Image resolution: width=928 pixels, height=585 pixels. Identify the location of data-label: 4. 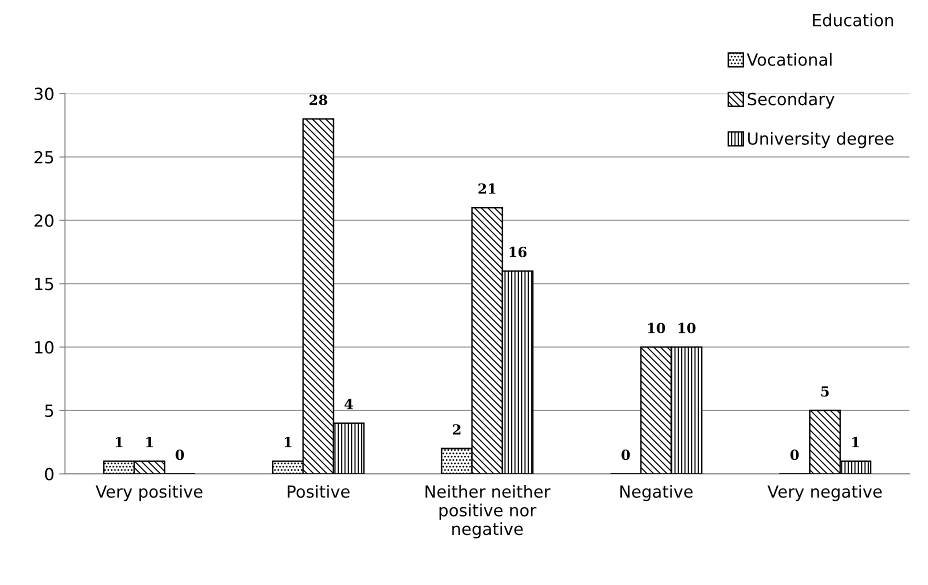
(348, 404).